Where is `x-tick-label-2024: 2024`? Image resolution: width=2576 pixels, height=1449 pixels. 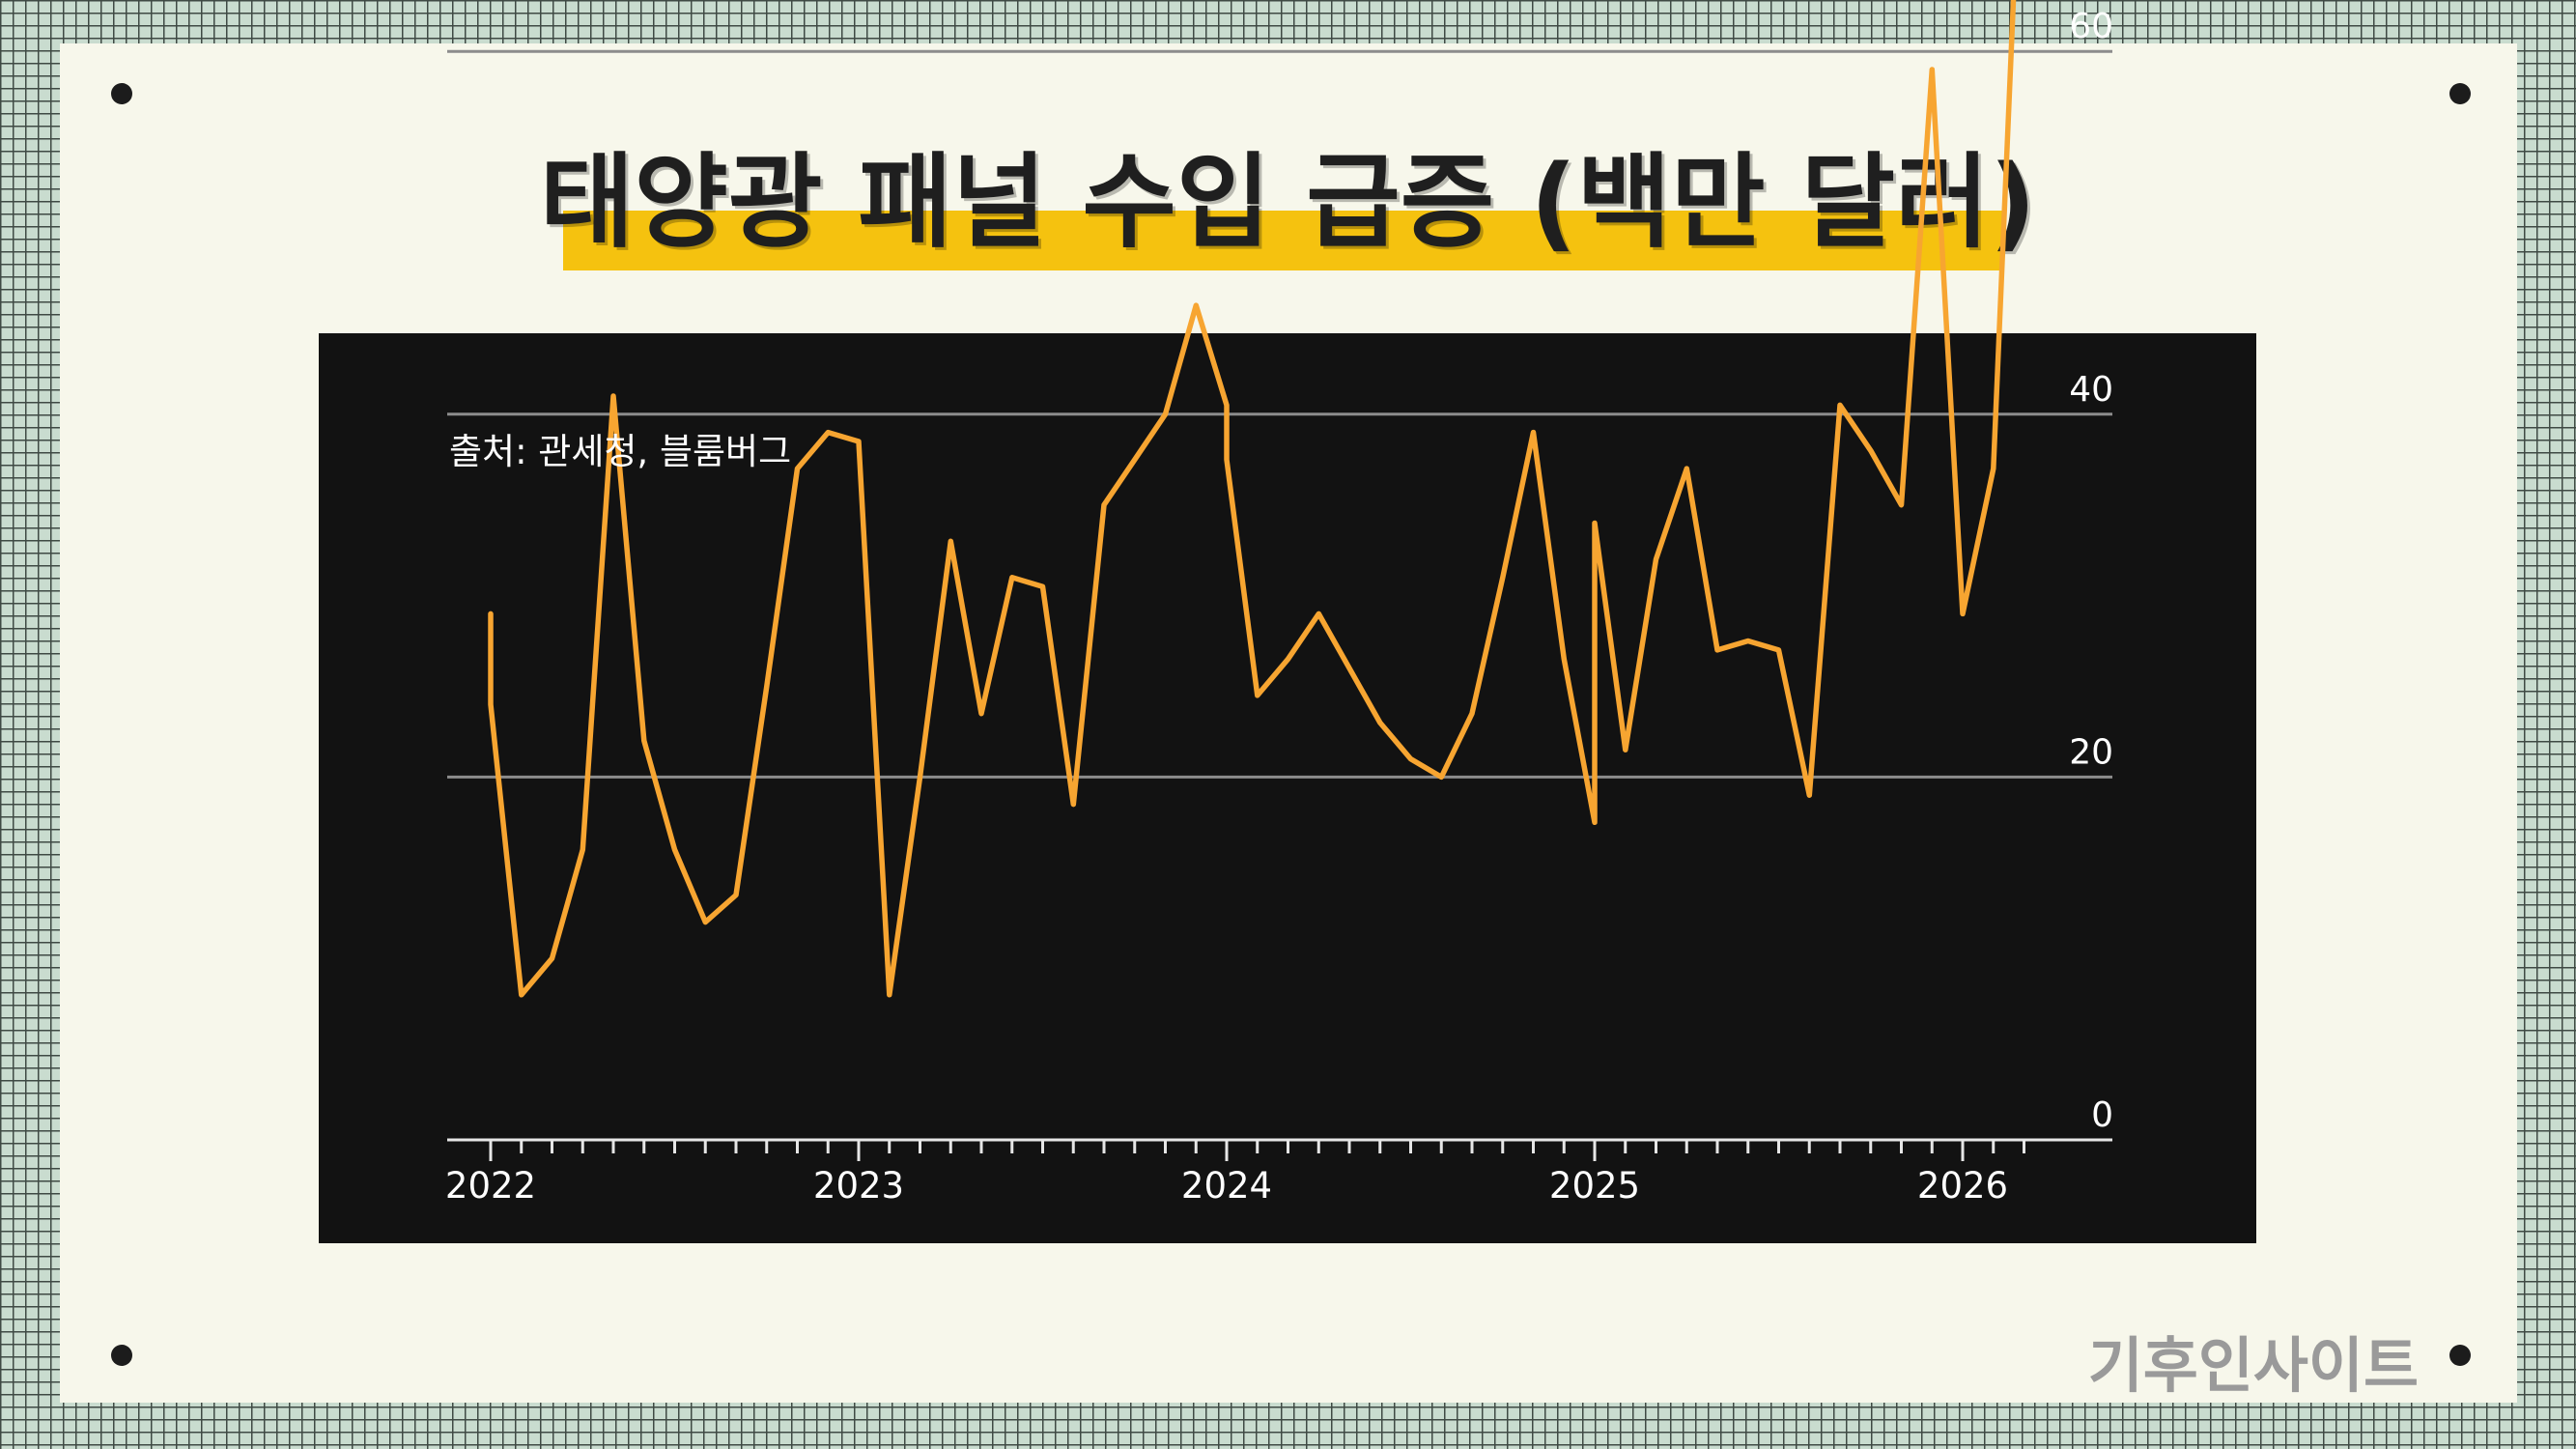 x-tick-label-2024: 2024 is located at coordinates (1226, 1186).